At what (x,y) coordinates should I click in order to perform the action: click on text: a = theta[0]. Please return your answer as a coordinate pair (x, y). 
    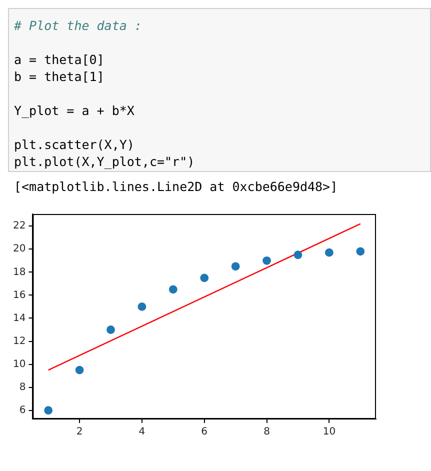
    Looking at the image, I should click on (60, 59).